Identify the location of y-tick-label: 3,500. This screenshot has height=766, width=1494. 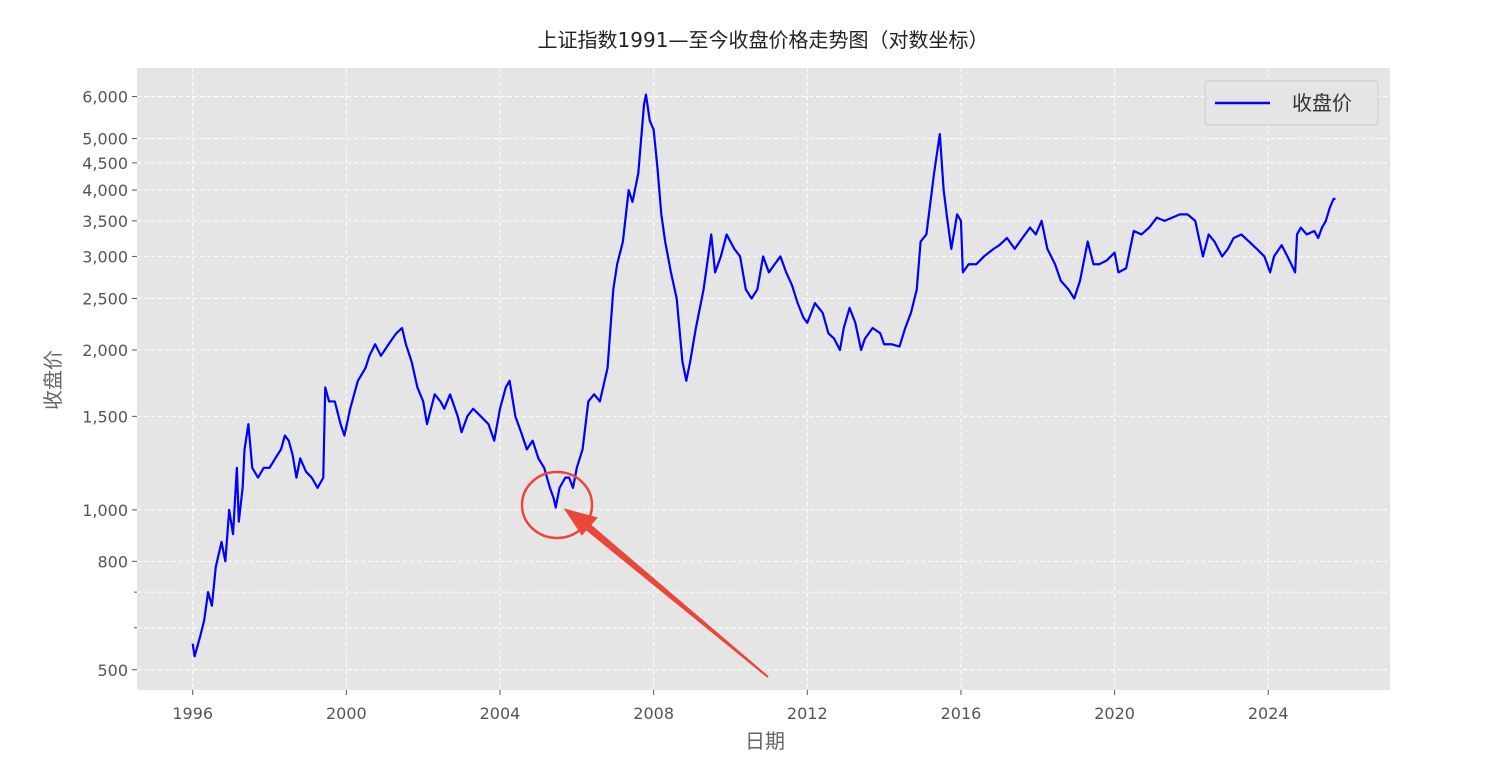
(105, 221).